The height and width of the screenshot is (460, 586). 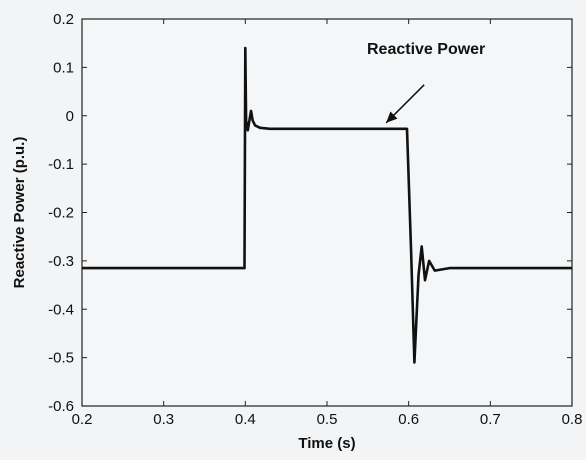 What do you see at coordinates (426, 49) in the screenshot?
I see `series-annotation-label: Reactive Power` at bounding box center [426, 49].